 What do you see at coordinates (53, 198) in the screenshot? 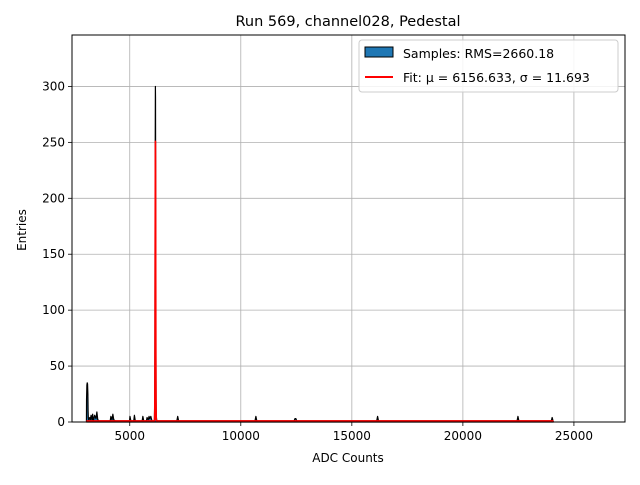
I see `y-tick-label: 200` at bounding box center [53, 198].